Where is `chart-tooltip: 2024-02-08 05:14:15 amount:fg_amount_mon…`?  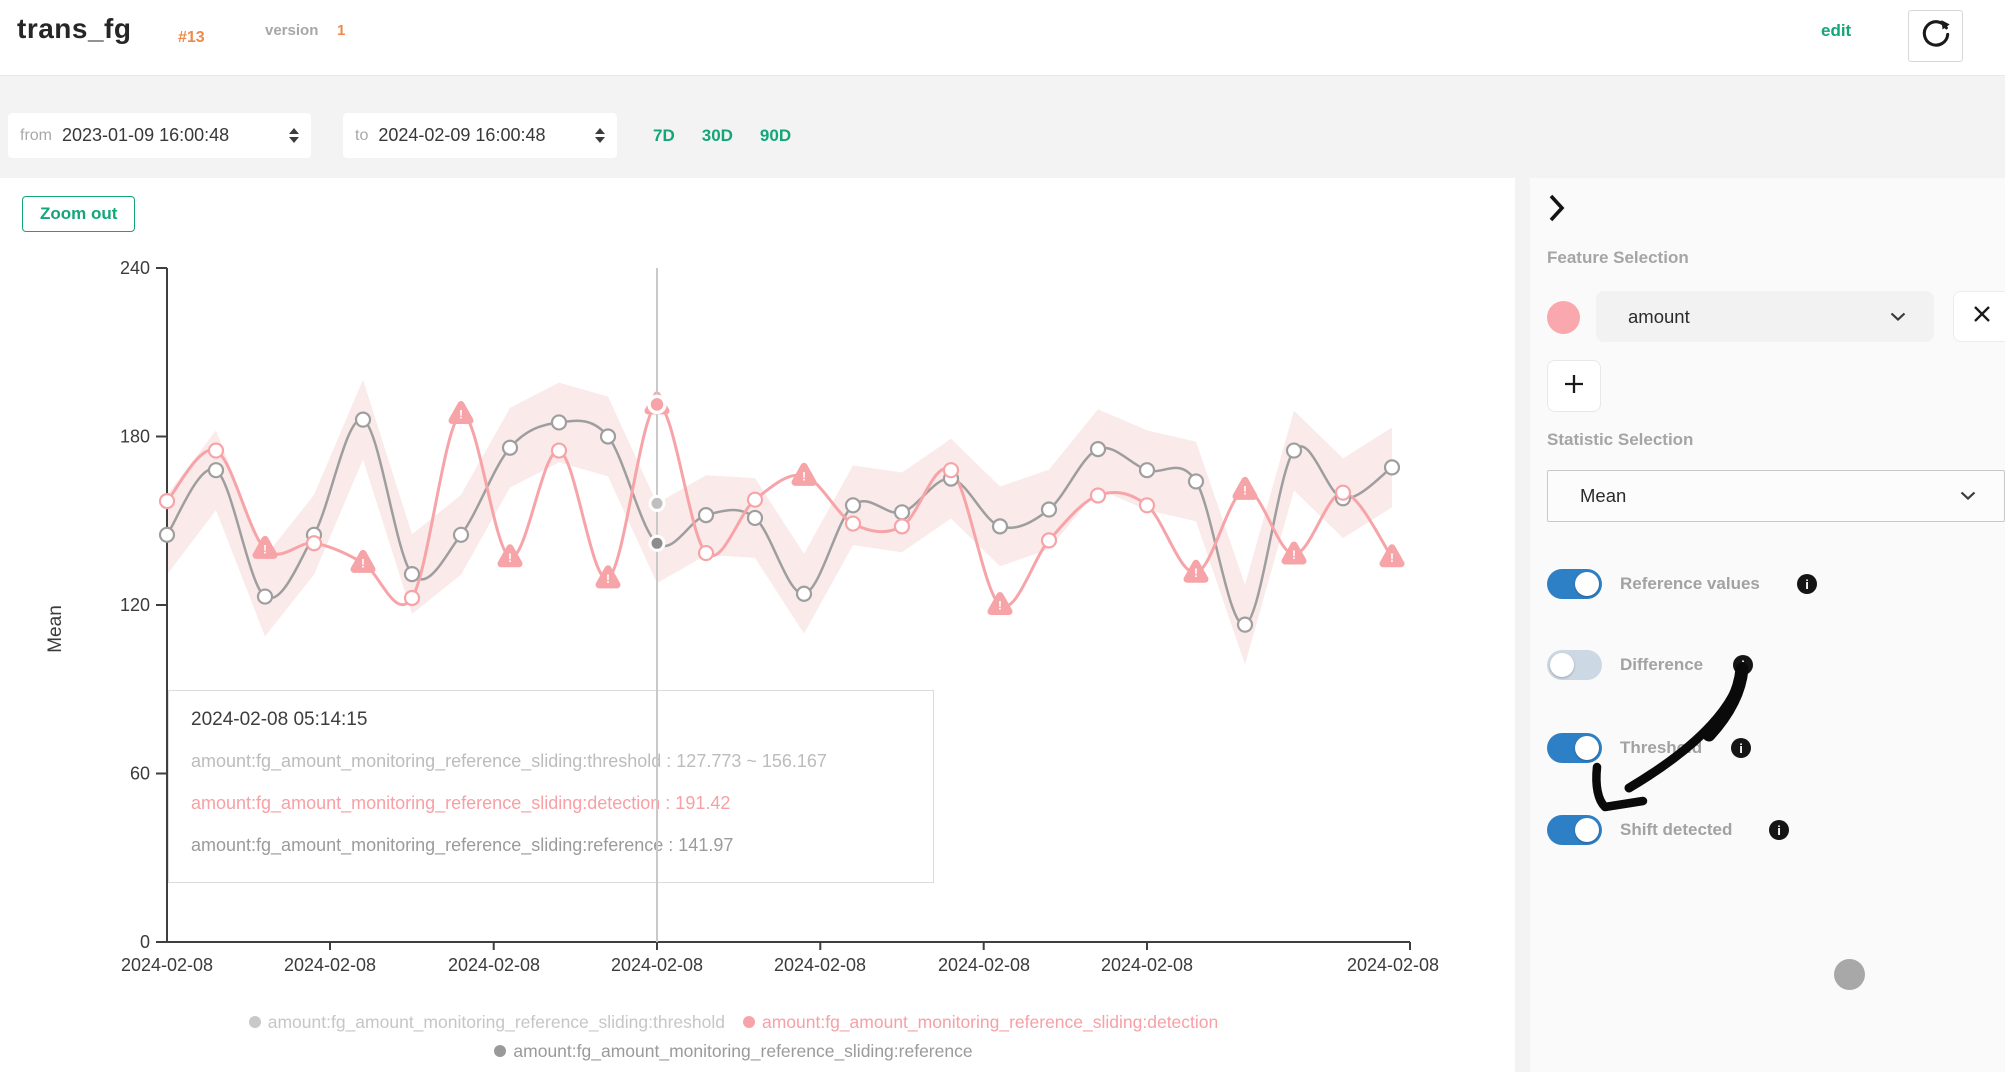
chart-tooltip: 2024-02-08 05:14:15 amount:fg_amount_mon… is located at coordinates (551, 786).